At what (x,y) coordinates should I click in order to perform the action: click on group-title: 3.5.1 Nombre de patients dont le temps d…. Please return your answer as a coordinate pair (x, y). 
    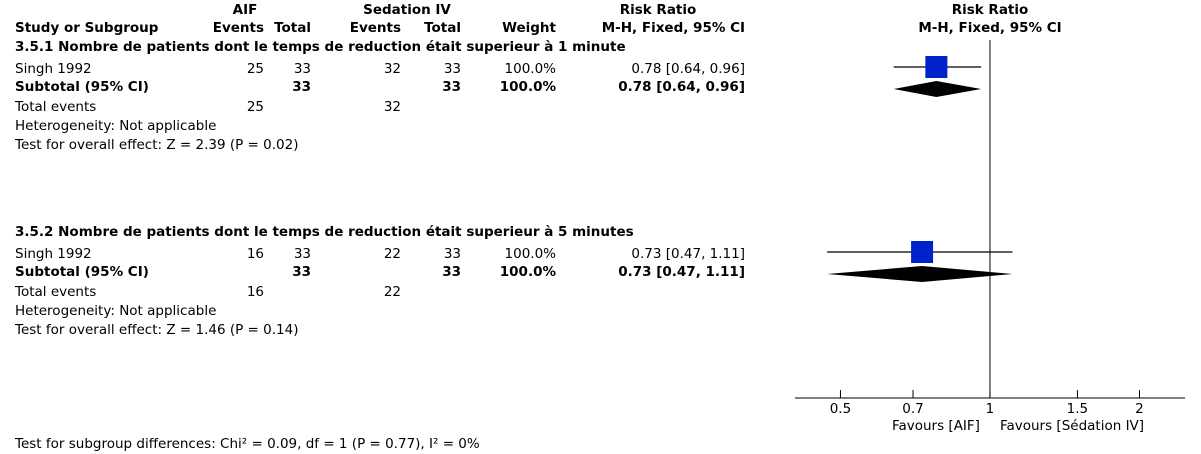
    Looking at the image, I should click on (320, 47).